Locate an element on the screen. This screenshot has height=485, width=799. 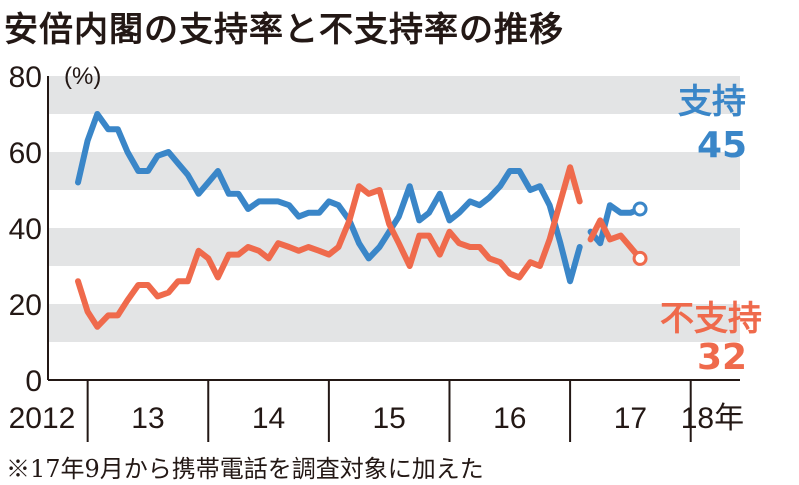
series-value-disapprove: 32 is located at coordinates (722, 357).